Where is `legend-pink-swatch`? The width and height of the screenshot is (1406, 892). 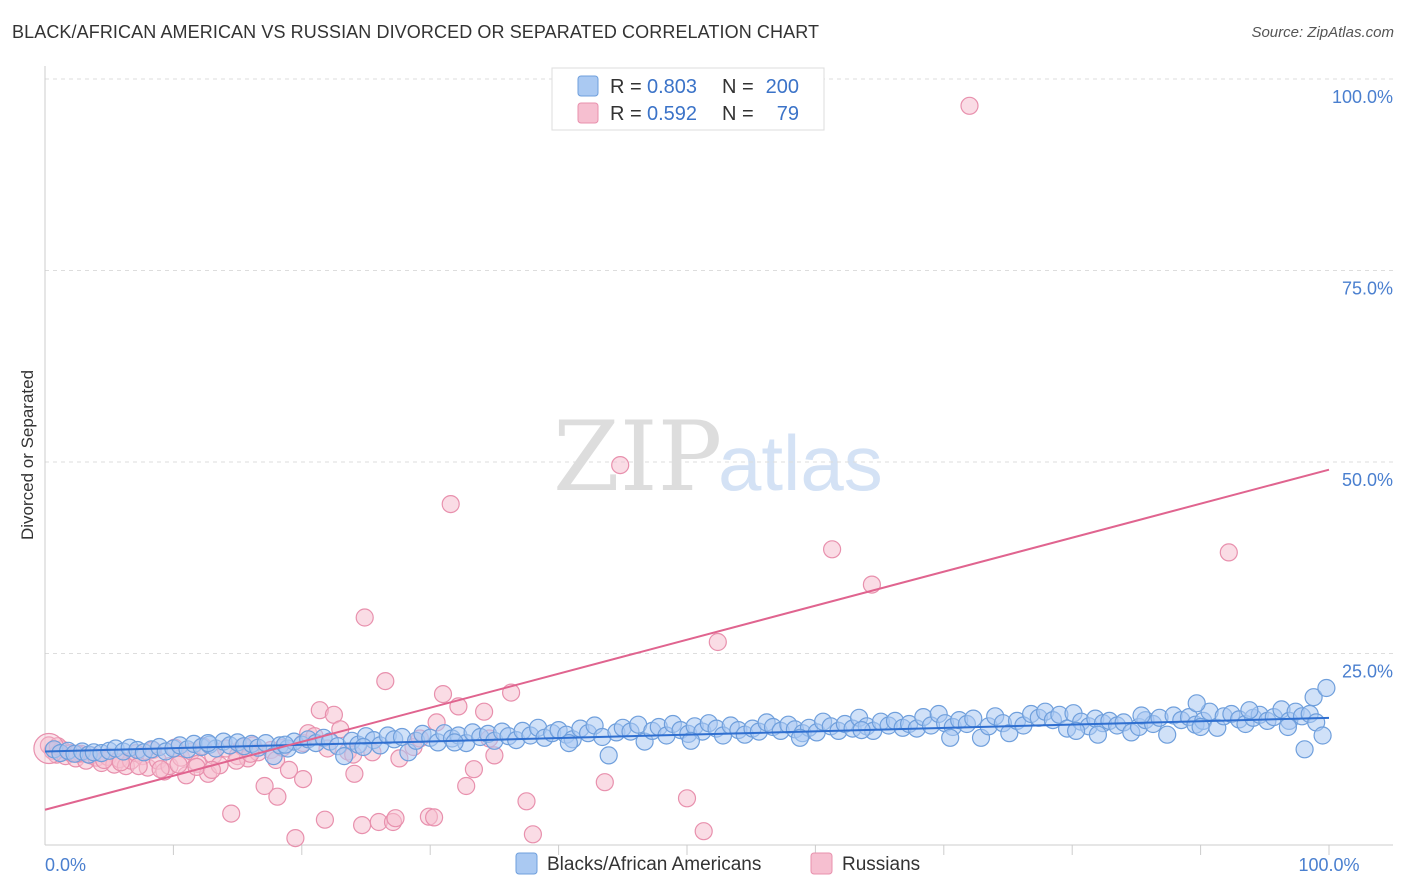 legend-pink-swatch is located at coordinates (588, 113).